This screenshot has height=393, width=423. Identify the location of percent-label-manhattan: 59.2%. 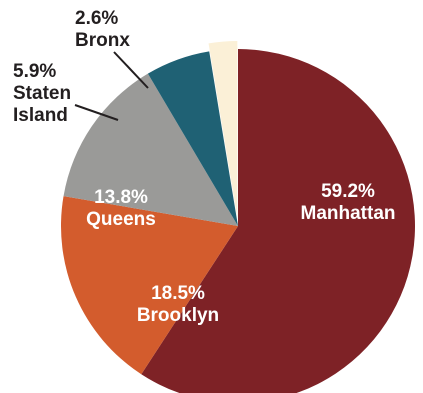
(348, 191).